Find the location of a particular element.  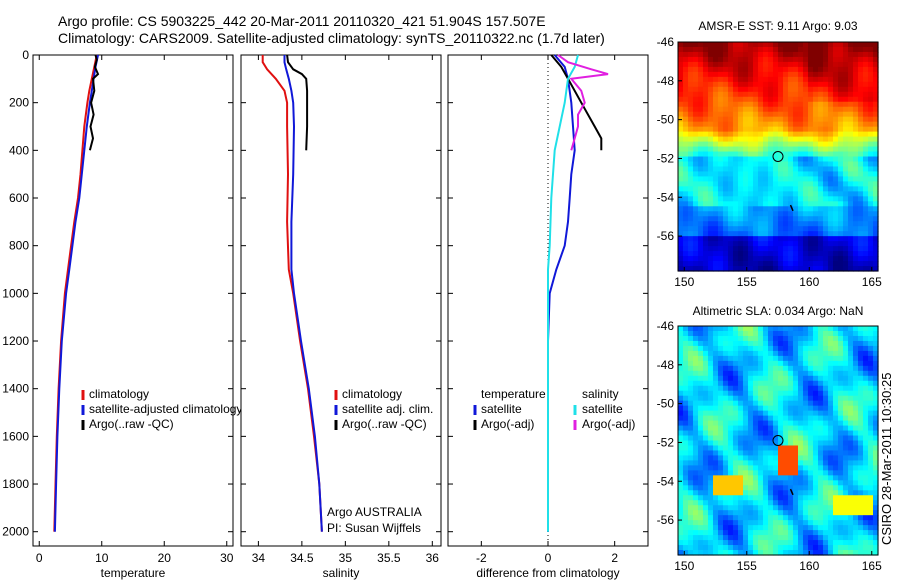

series-salinity-satellite is located at coordinates (563, 293).